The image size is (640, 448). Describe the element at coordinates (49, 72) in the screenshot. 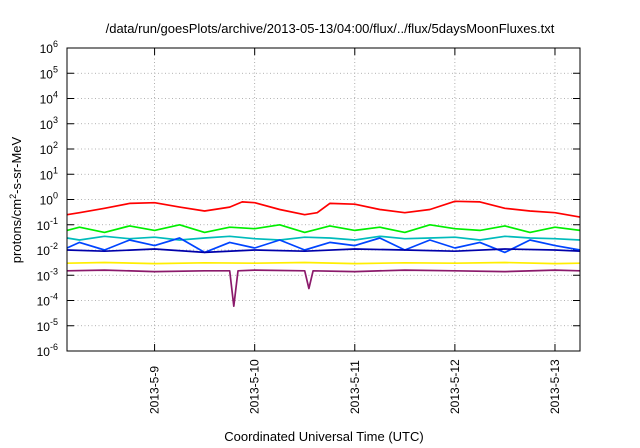

I see `y-tick-label: 10⁵` at that location.